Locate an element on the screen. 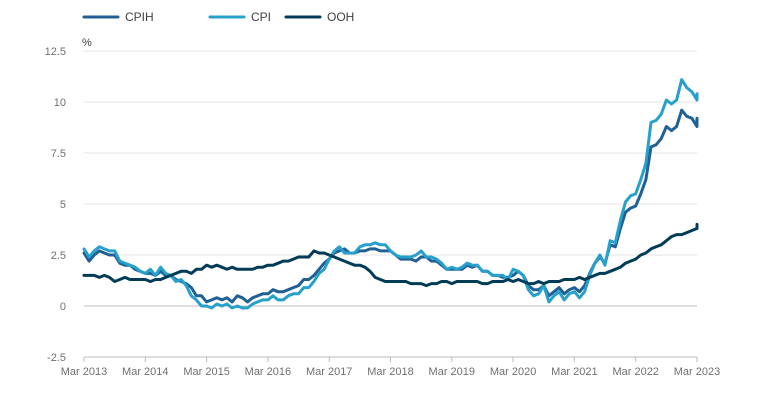 This screenshot has width=775, height=406. y-tick-label: 12.5 is located at coordinates (55, 52).